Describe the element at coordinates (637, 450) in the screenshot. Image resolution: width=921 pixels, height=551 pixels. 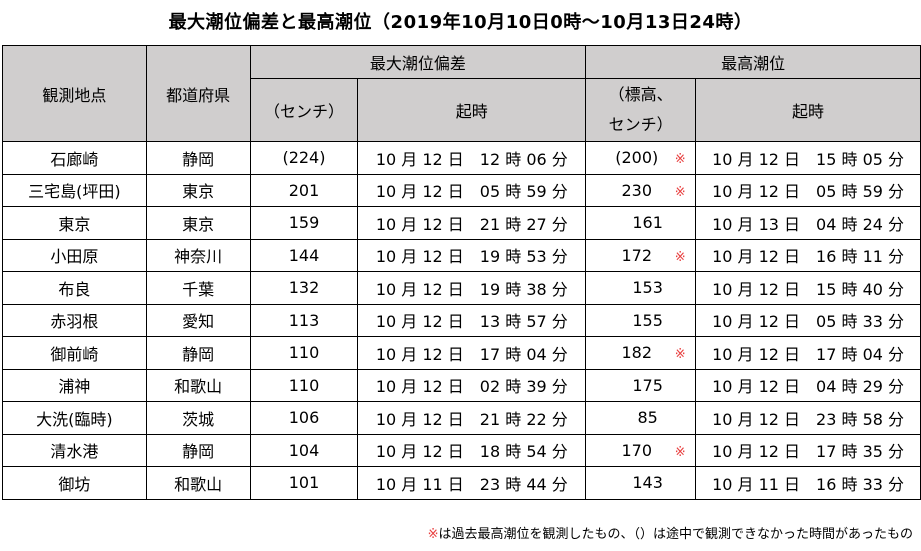
I see `level-value: 170` at that location.